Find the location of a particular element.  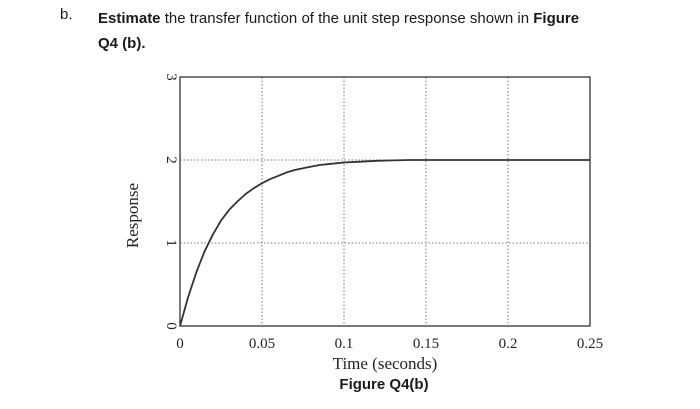

question-text-figure-ref: Q4 (b). is located at coordinates (122, 43).